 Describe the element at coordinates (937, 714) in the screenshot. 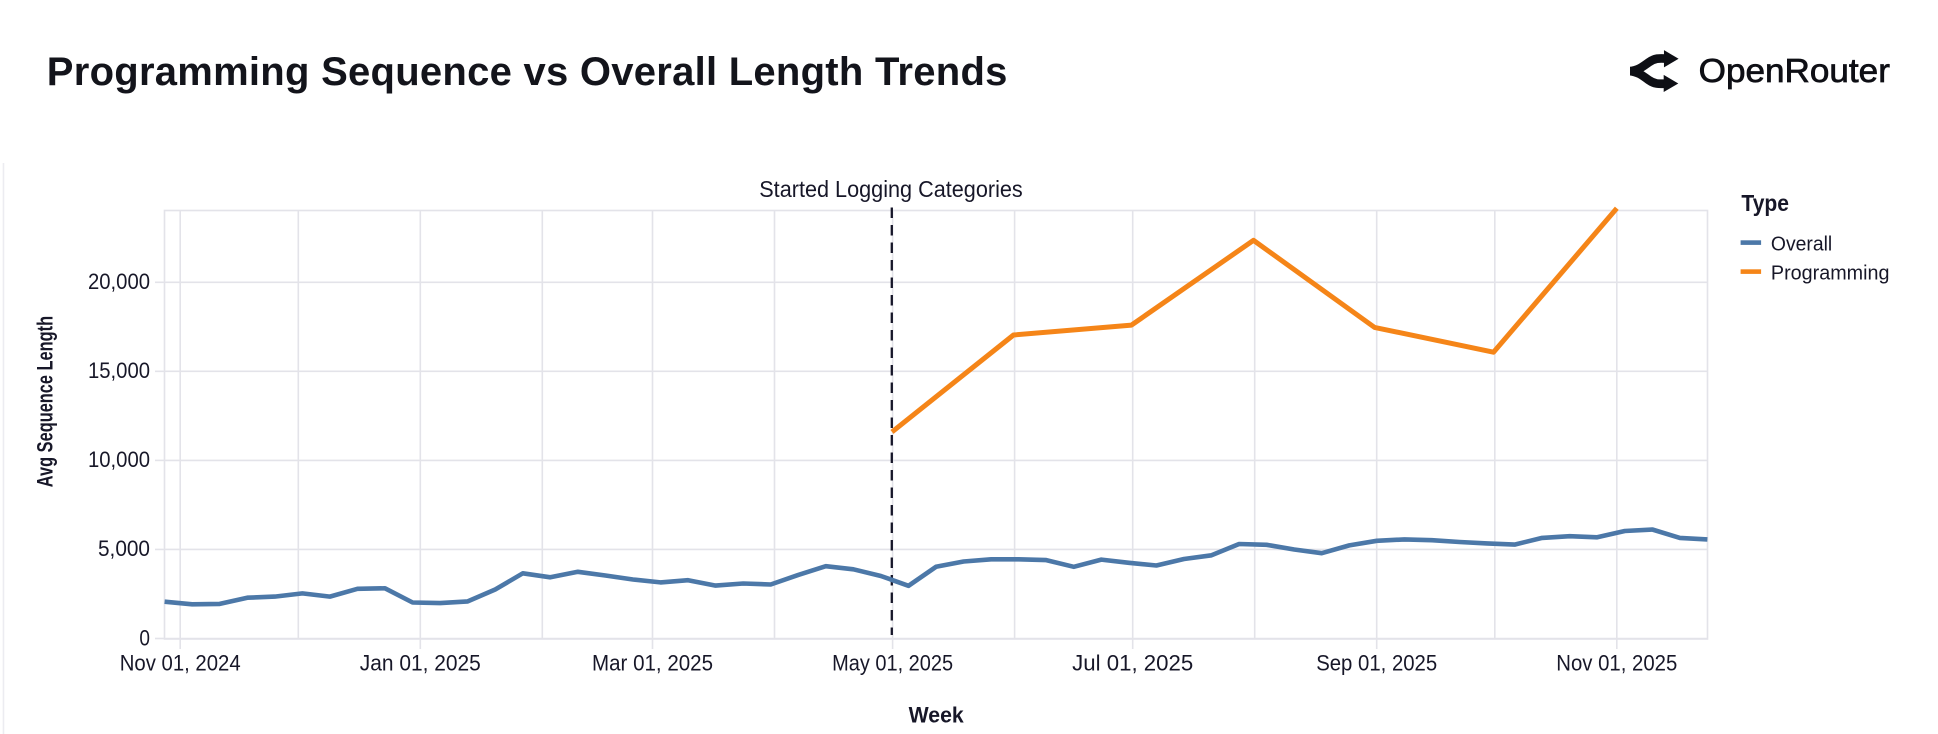

I see `svg-text: Week` at that location.